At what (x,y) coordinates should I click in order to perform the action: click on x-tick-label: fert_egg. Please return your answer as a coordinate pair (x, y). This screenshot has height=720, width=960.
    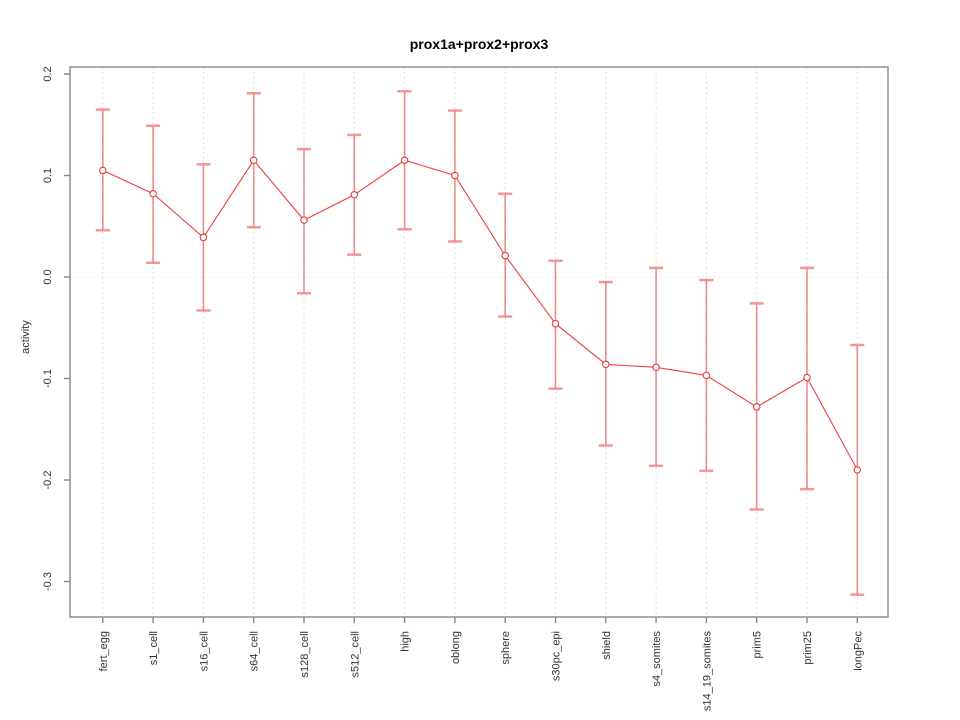
    Looking at the image, I should click on (104, 651).